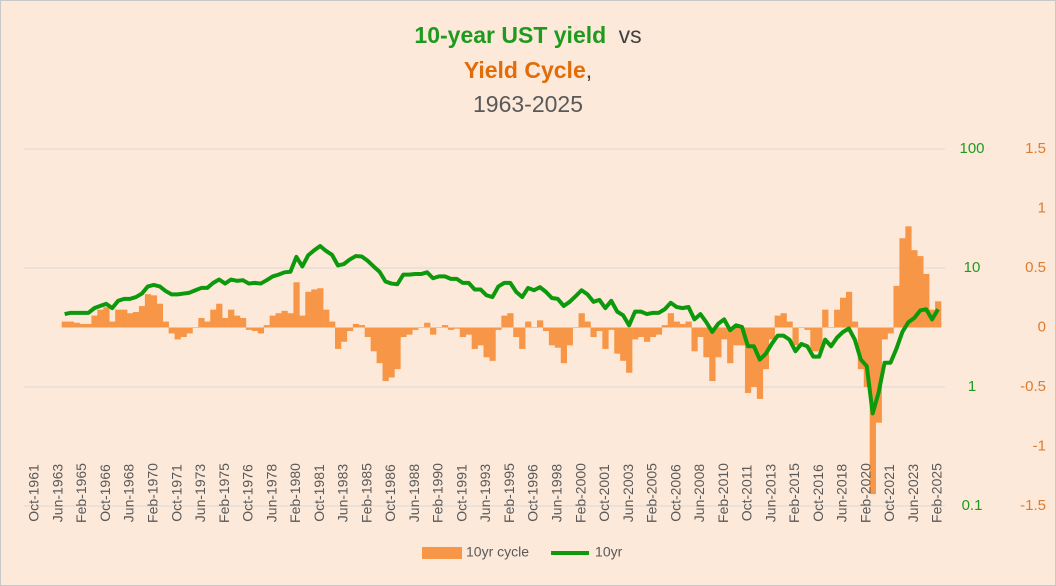  I want to click on x-tick-label: Jun-2008, so click(699, 493).